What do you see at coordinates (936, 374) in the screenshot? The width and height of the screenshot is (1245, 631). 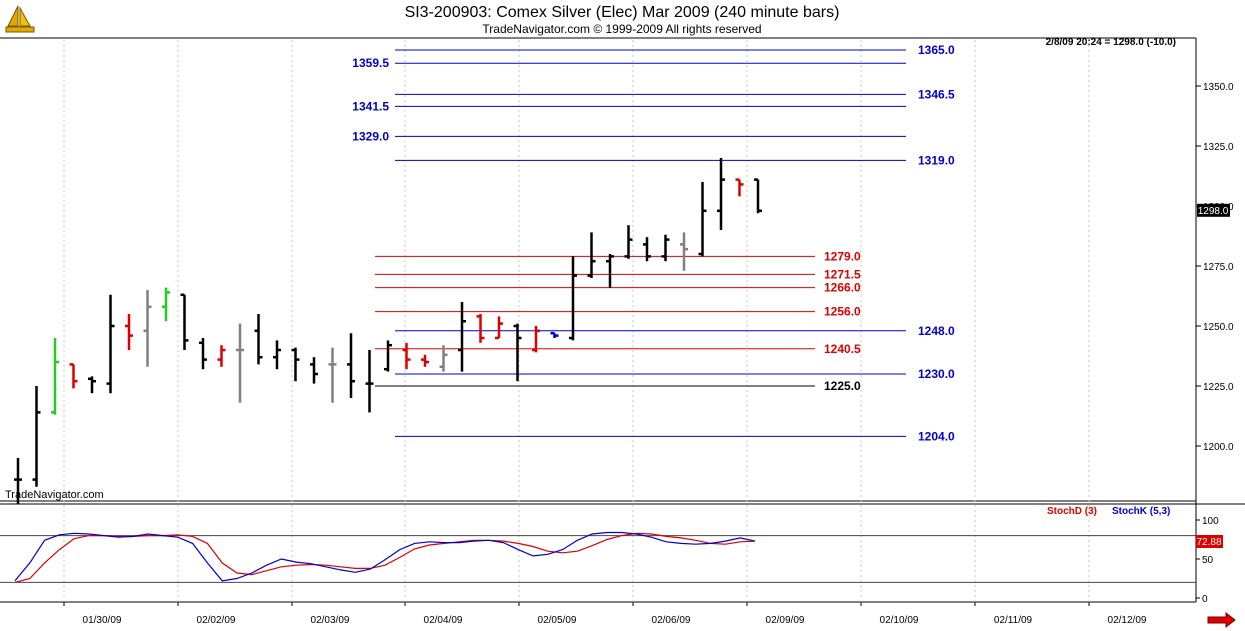 I see `level-label: 1230.0` at bounding box center [936, 374].